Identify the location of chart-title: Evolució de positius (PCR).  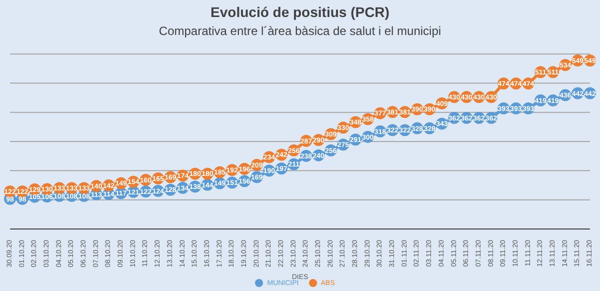
(300, 12).